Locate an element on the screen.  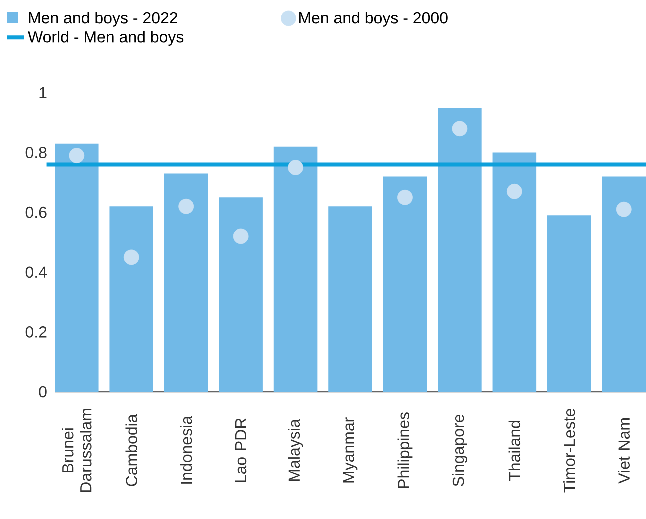
x-tick-label: Philippines is located at coordinates (405, 450).